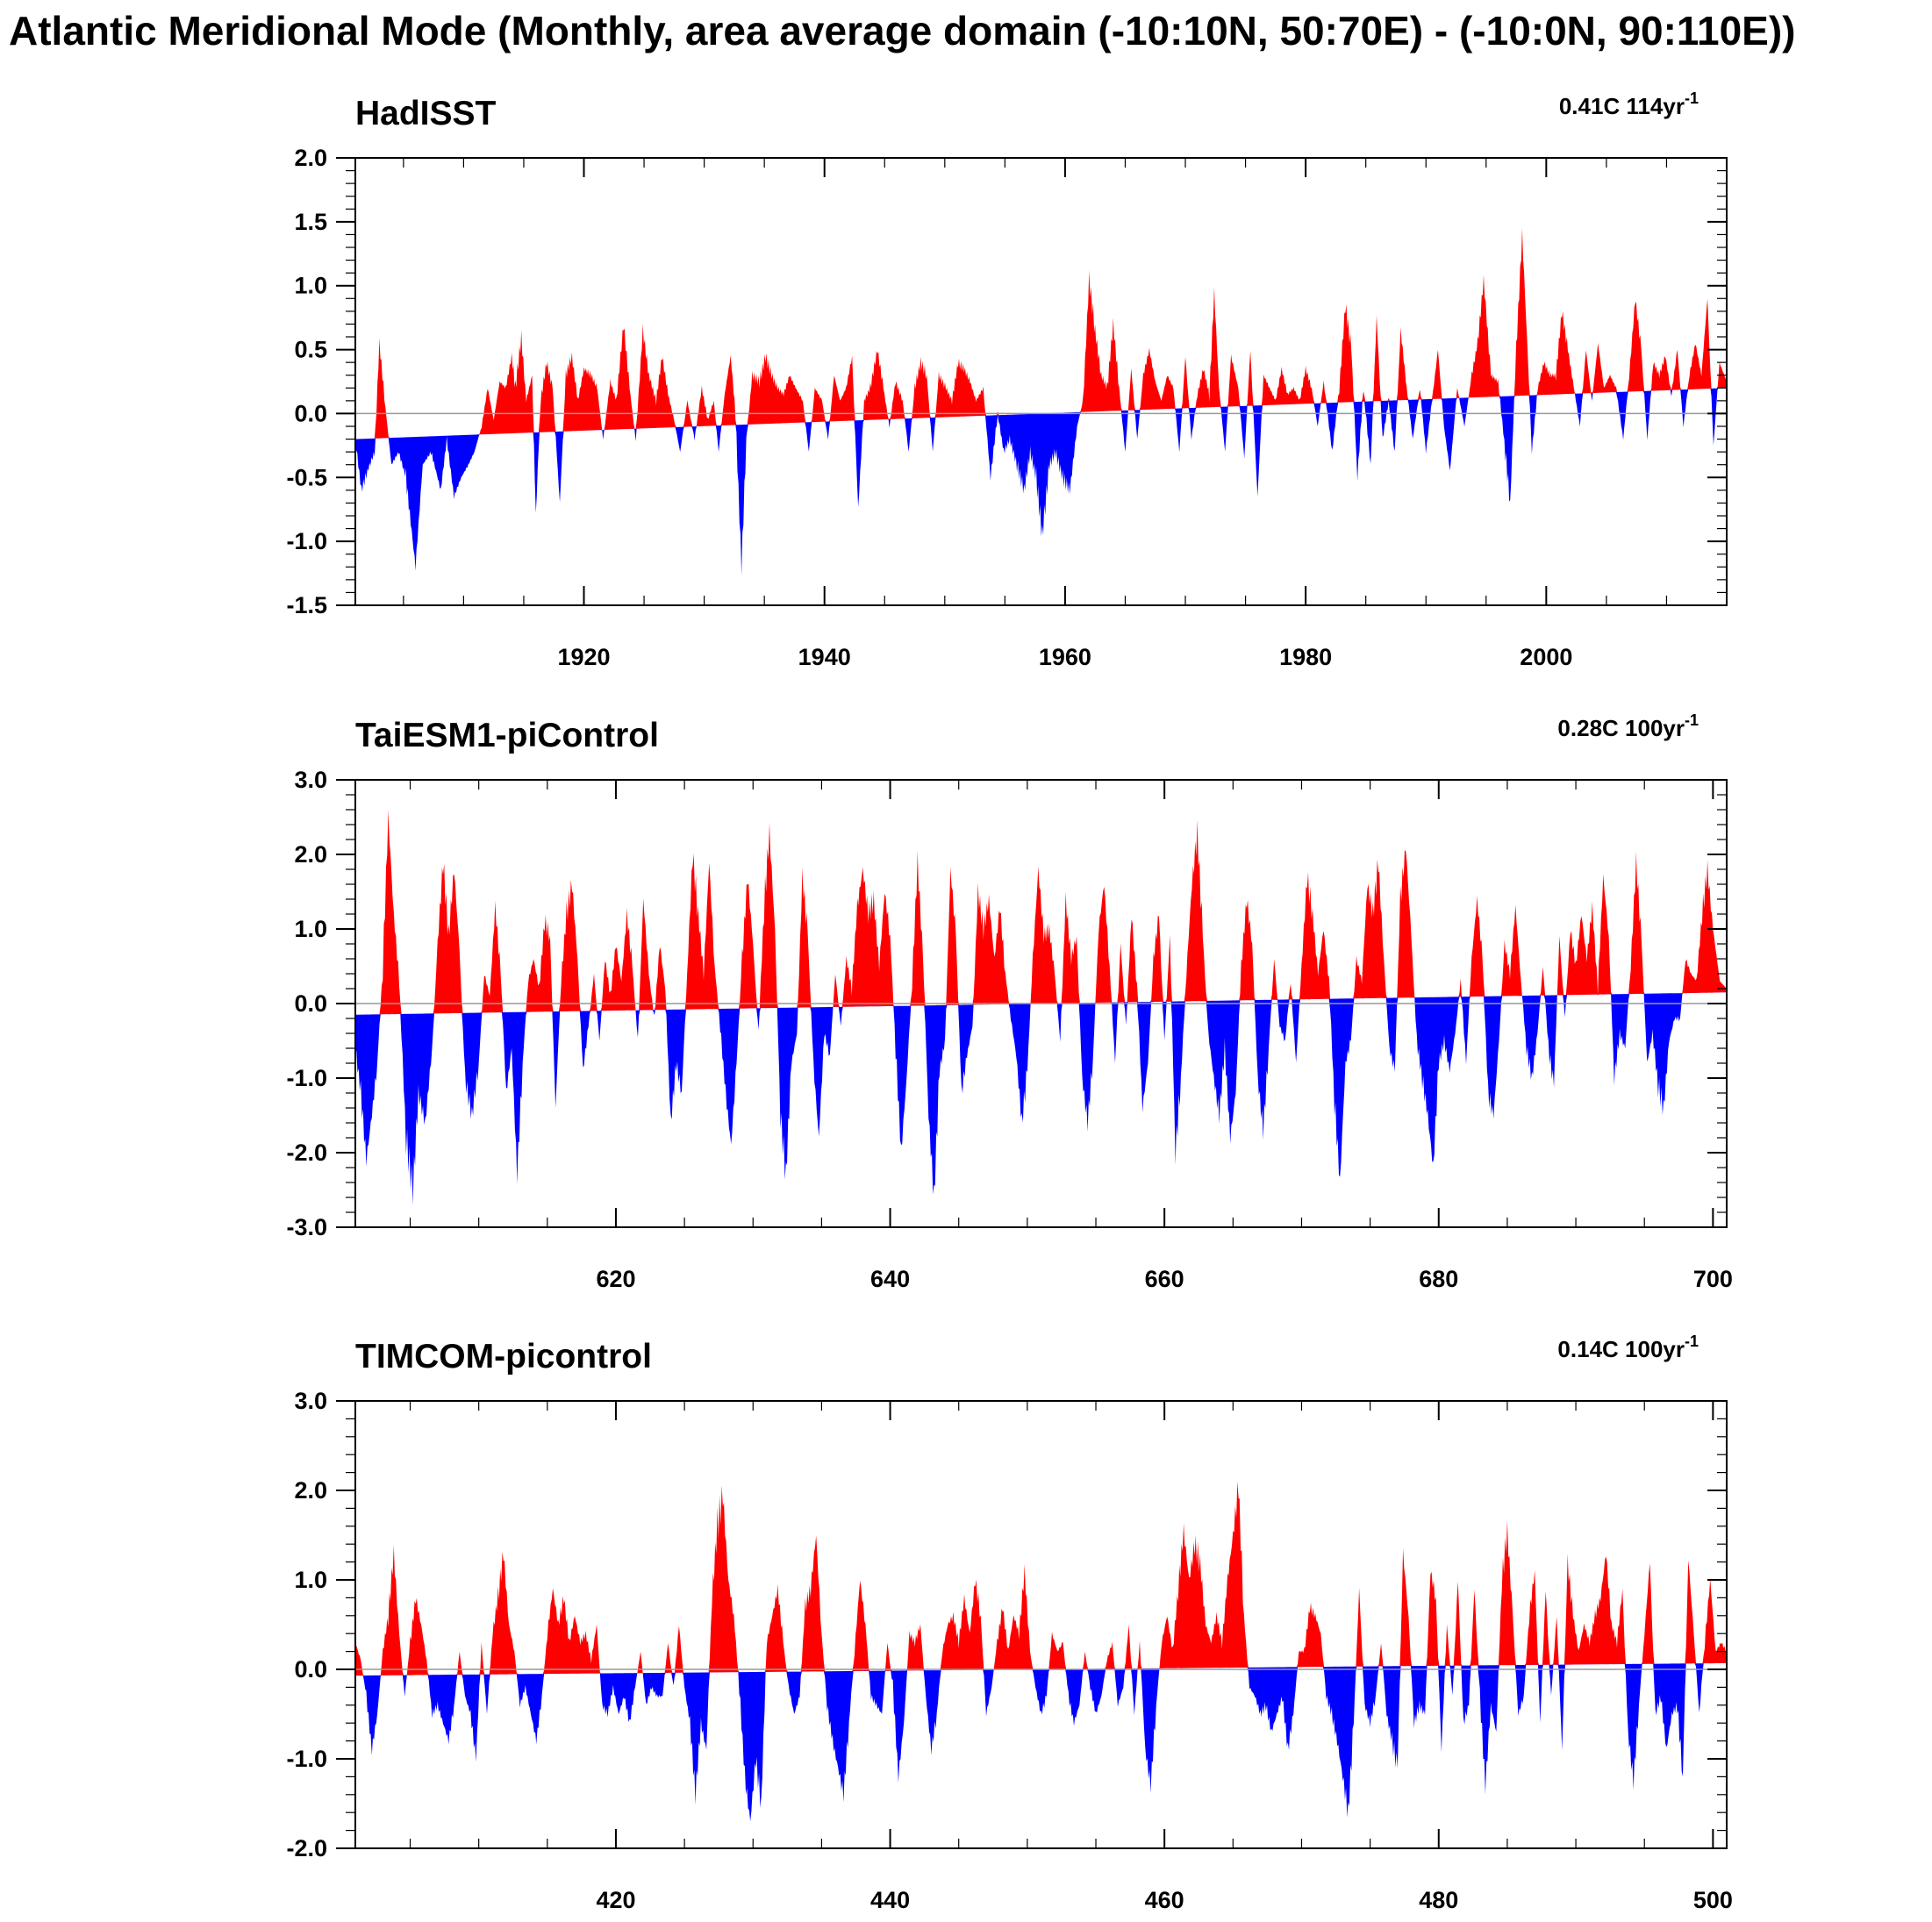  I want to click on x-tick-label: 1980, so click(1305, 657).